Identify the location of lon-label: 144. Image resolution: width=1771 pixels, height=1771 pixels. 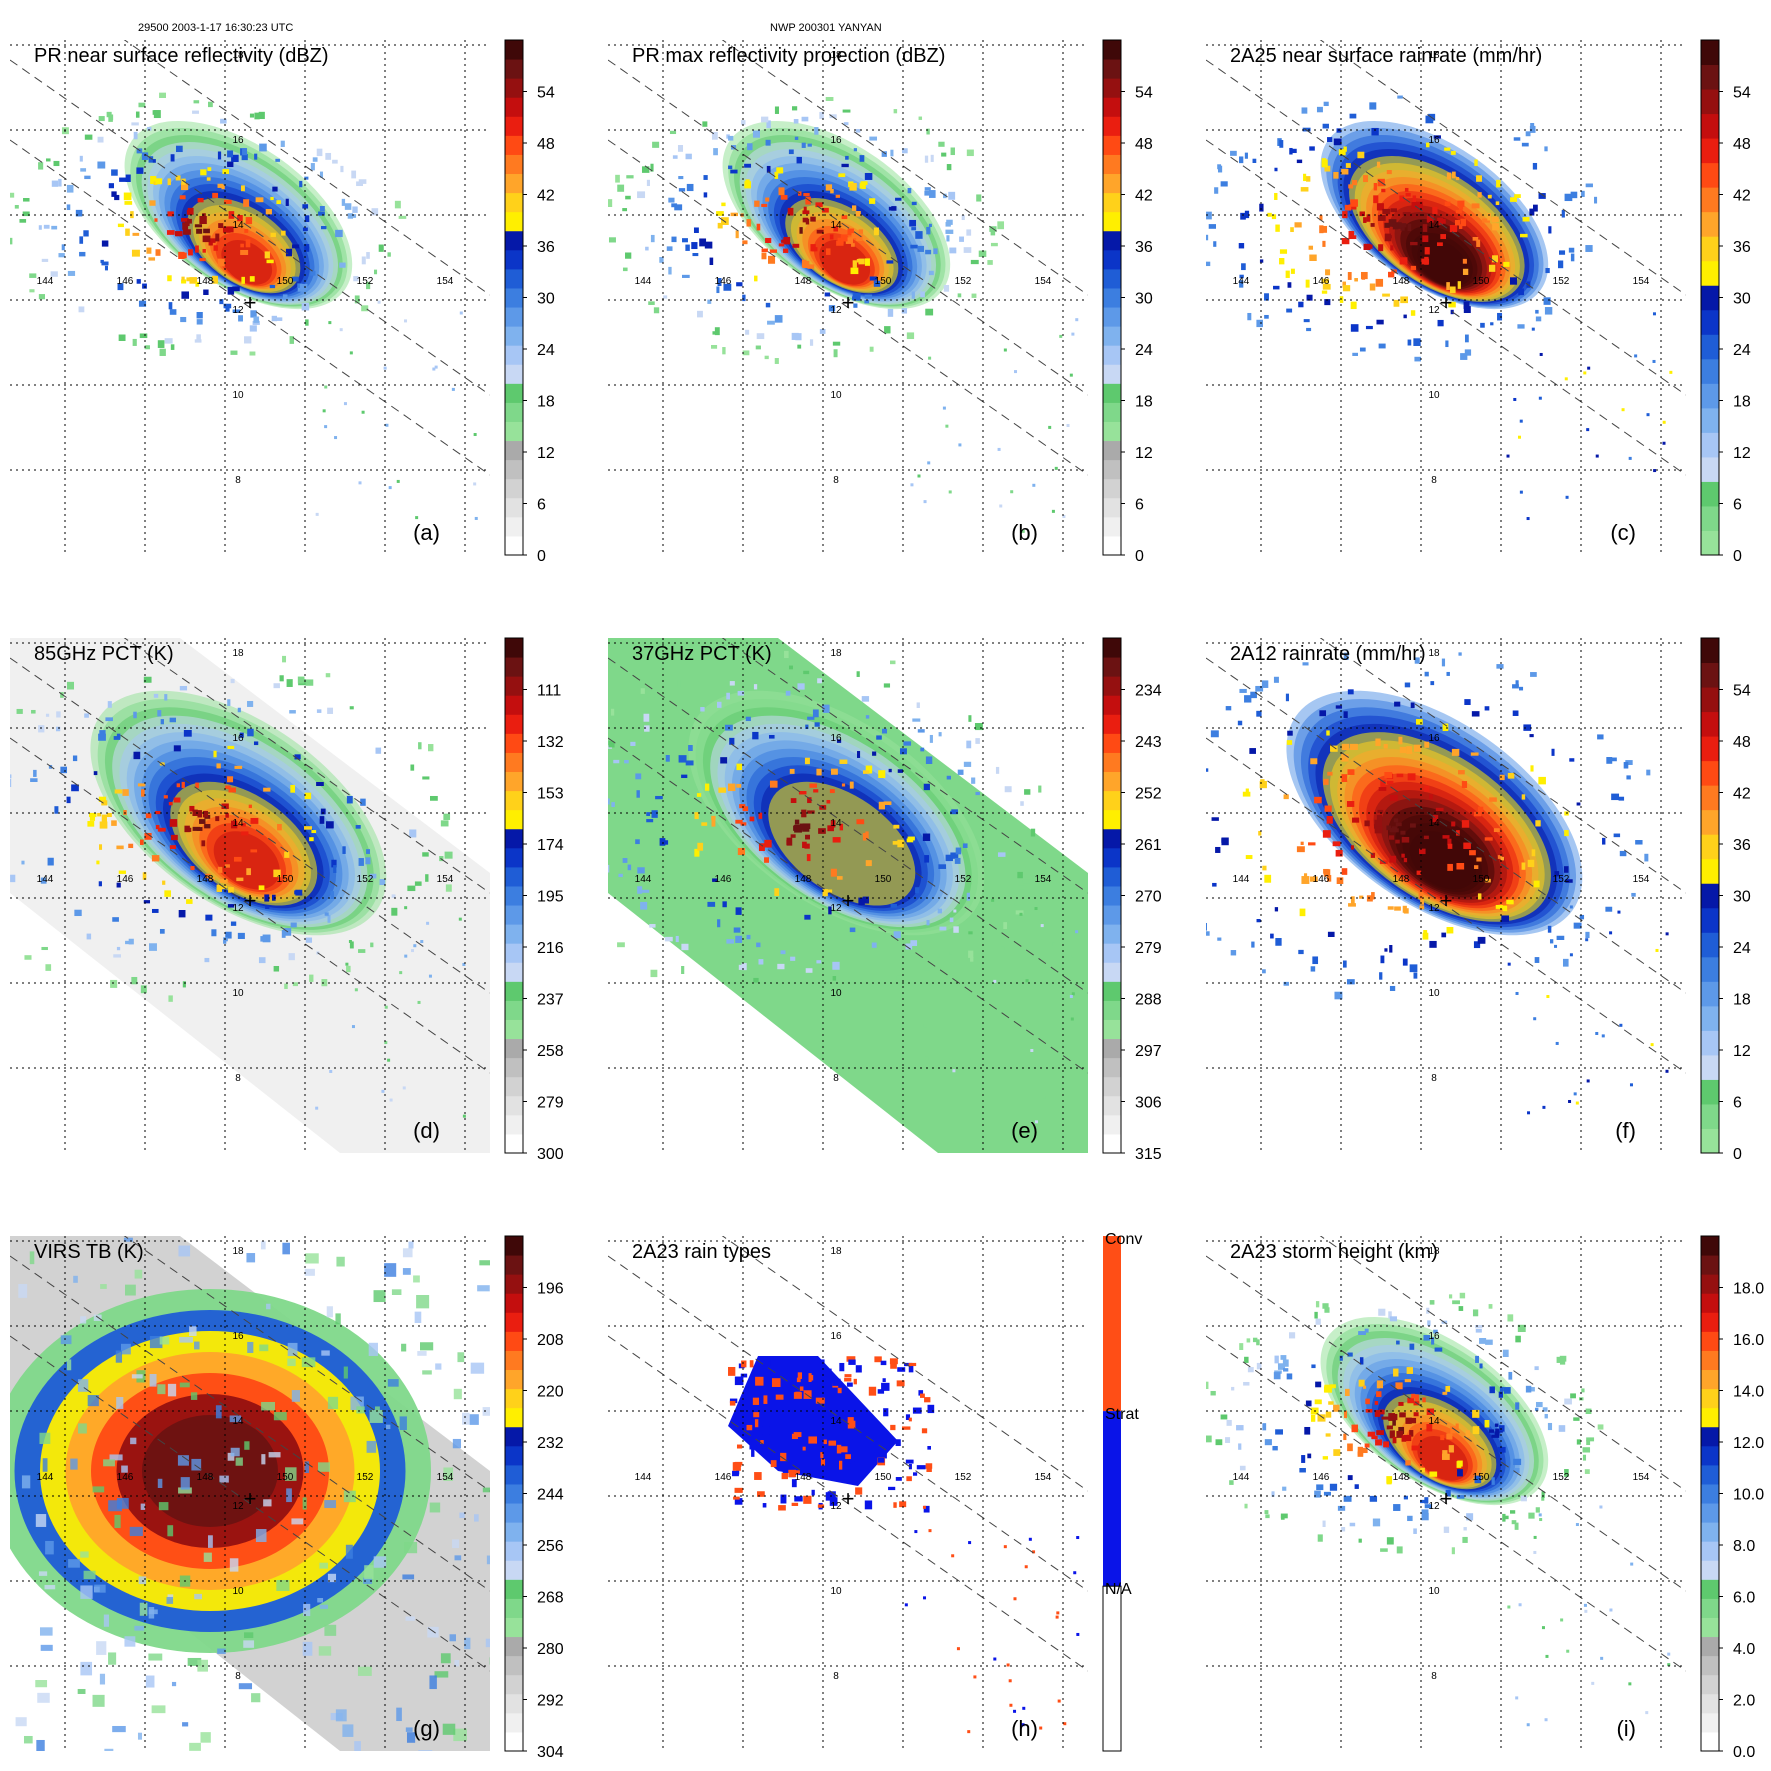
(643, 1477).